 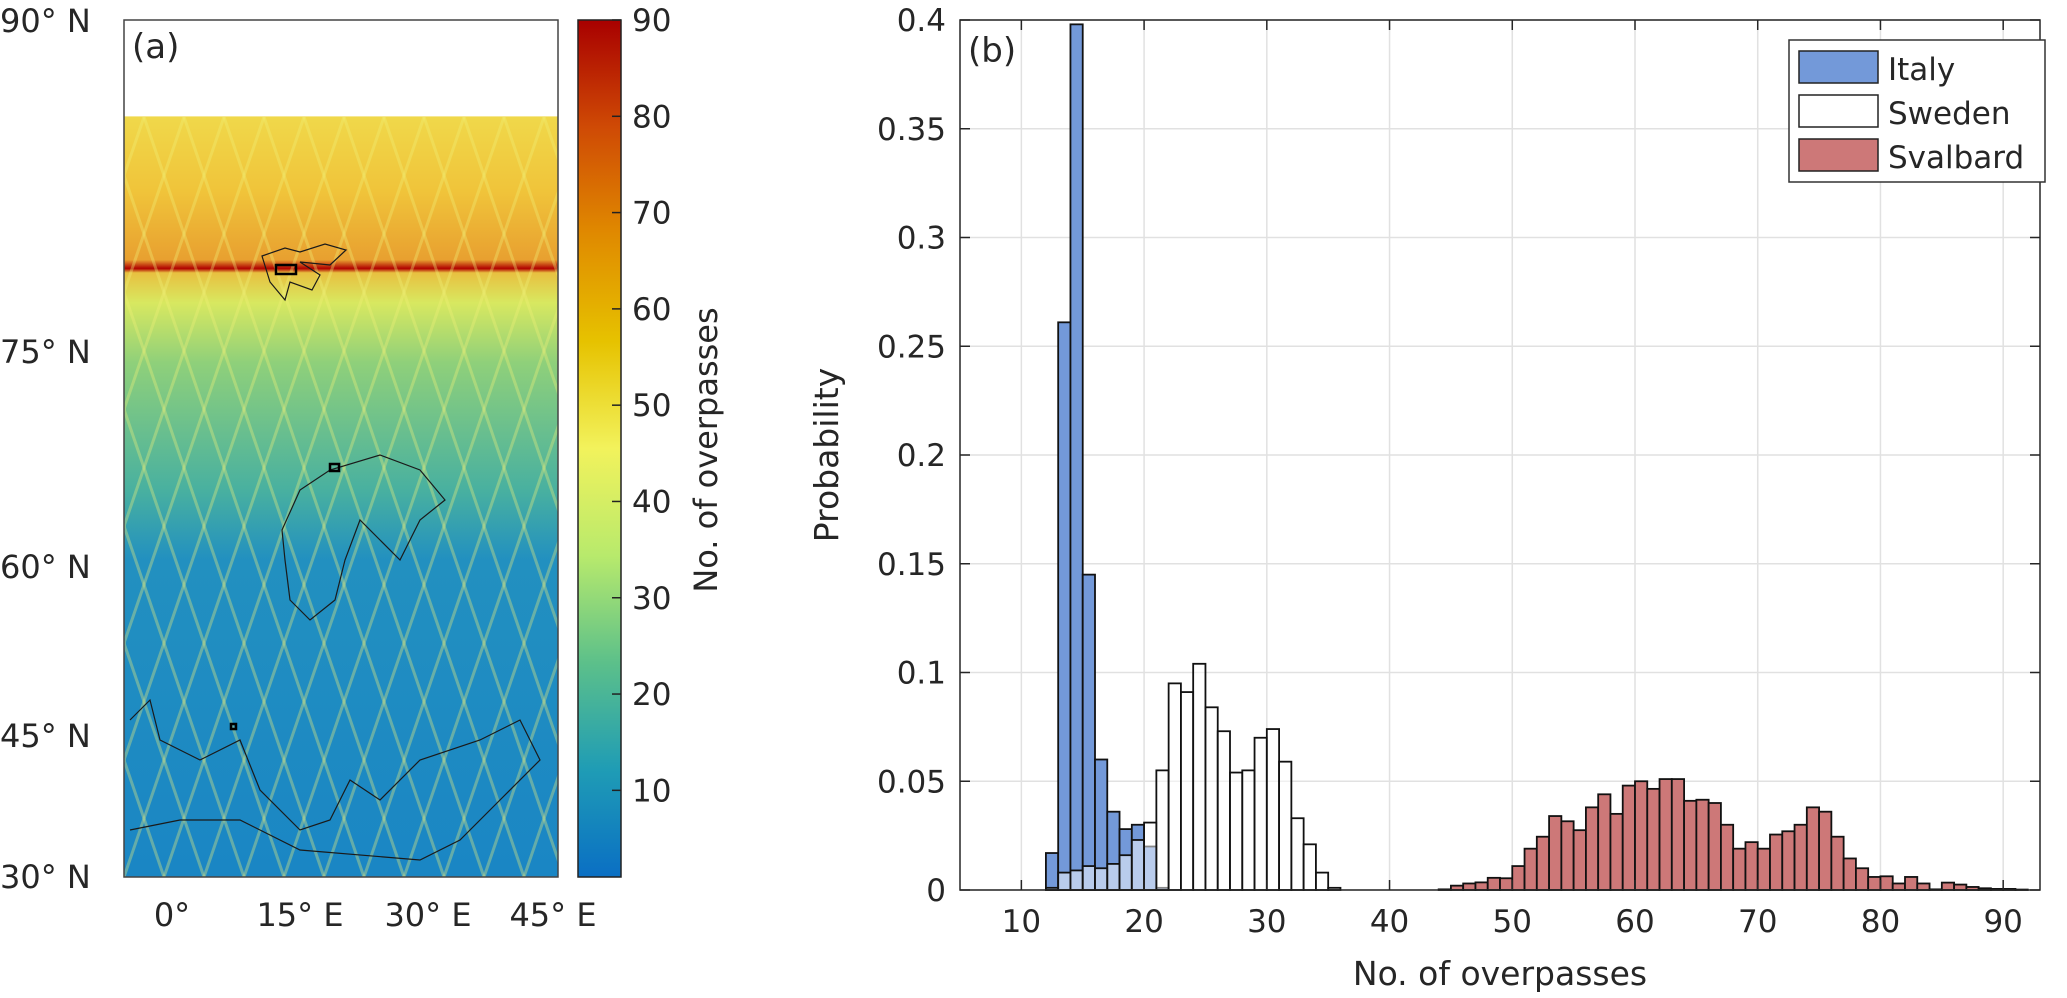 I want to click on legend-label-italy: Italy, so click(x=1921, y=70).